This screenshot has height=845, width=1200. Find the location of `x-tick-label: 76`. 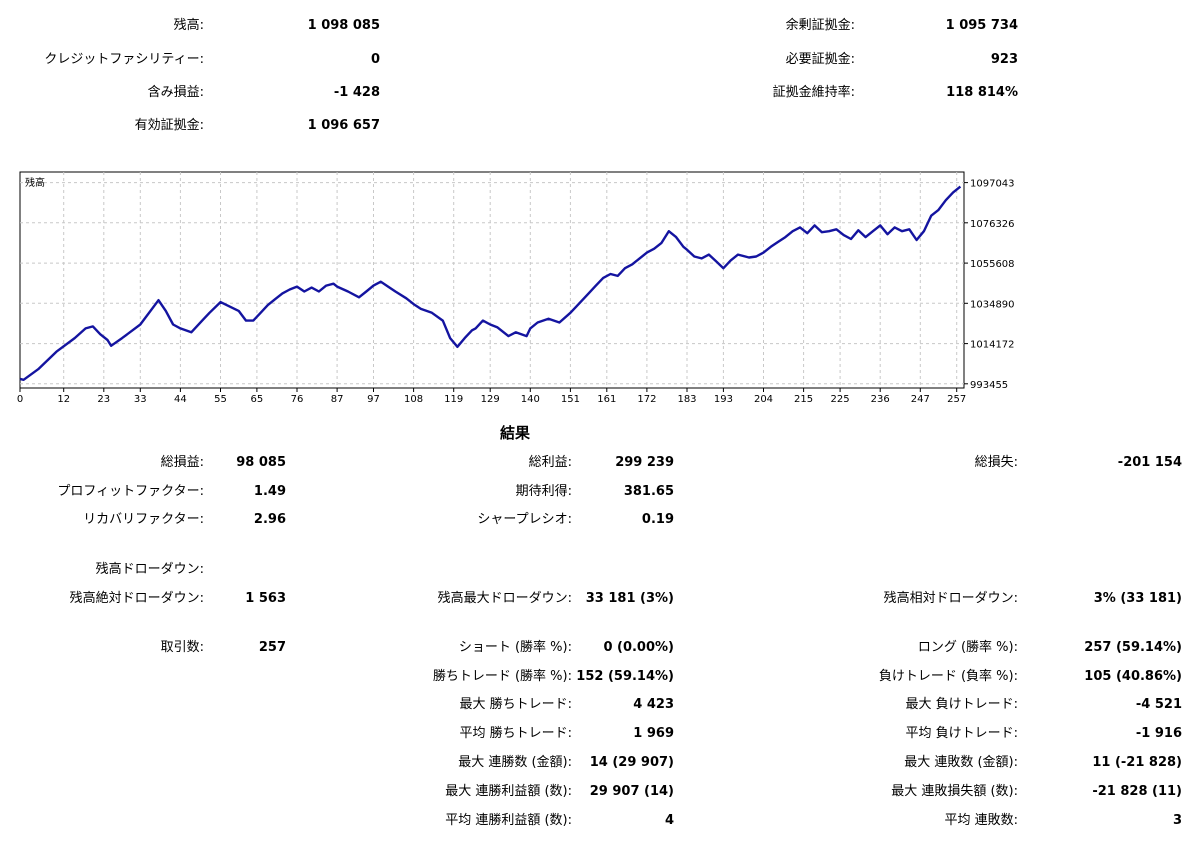

x-tick-label: 76 is located at coordinates (297, 399).